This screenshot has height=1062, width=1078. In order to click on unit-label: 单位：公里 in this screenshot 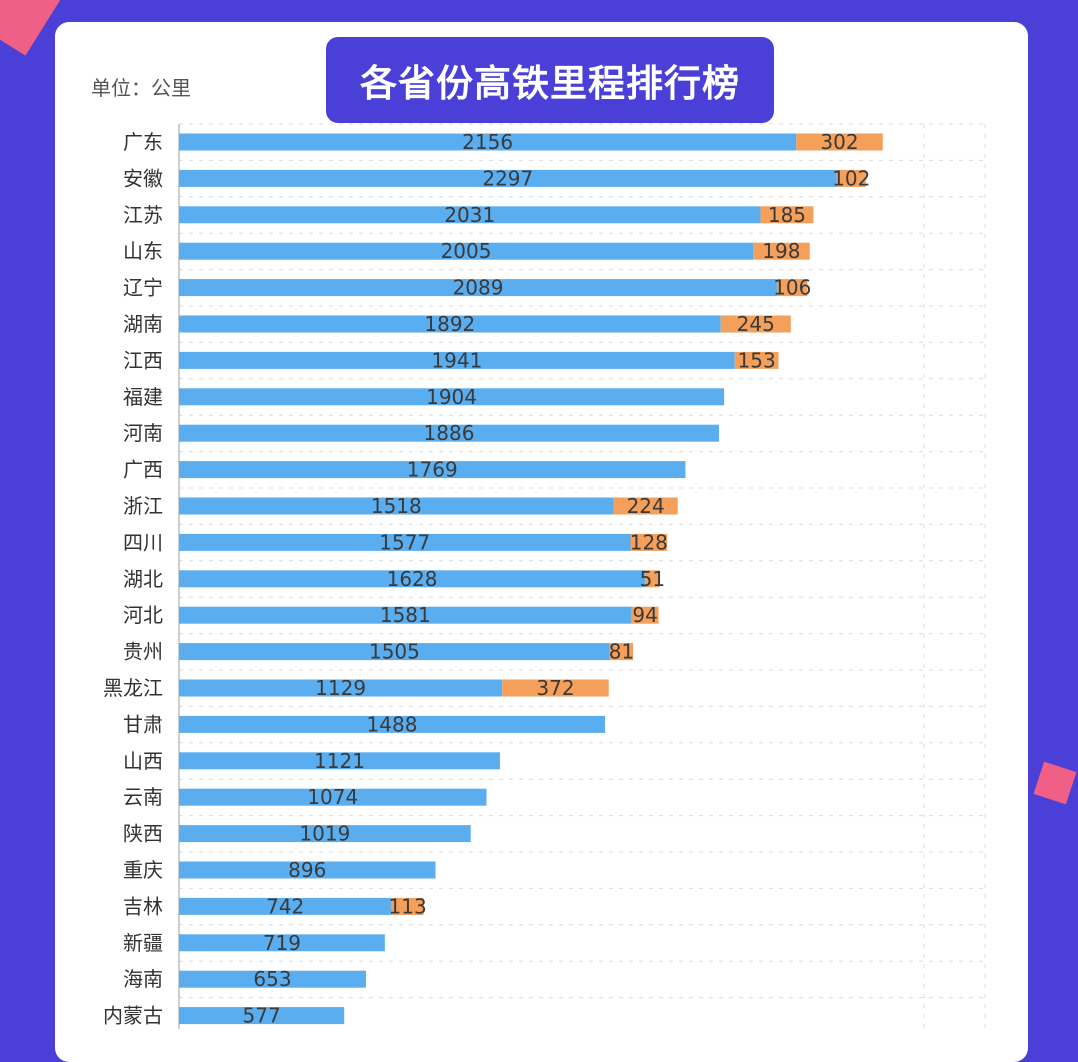, I will do `click(141, 88)`.